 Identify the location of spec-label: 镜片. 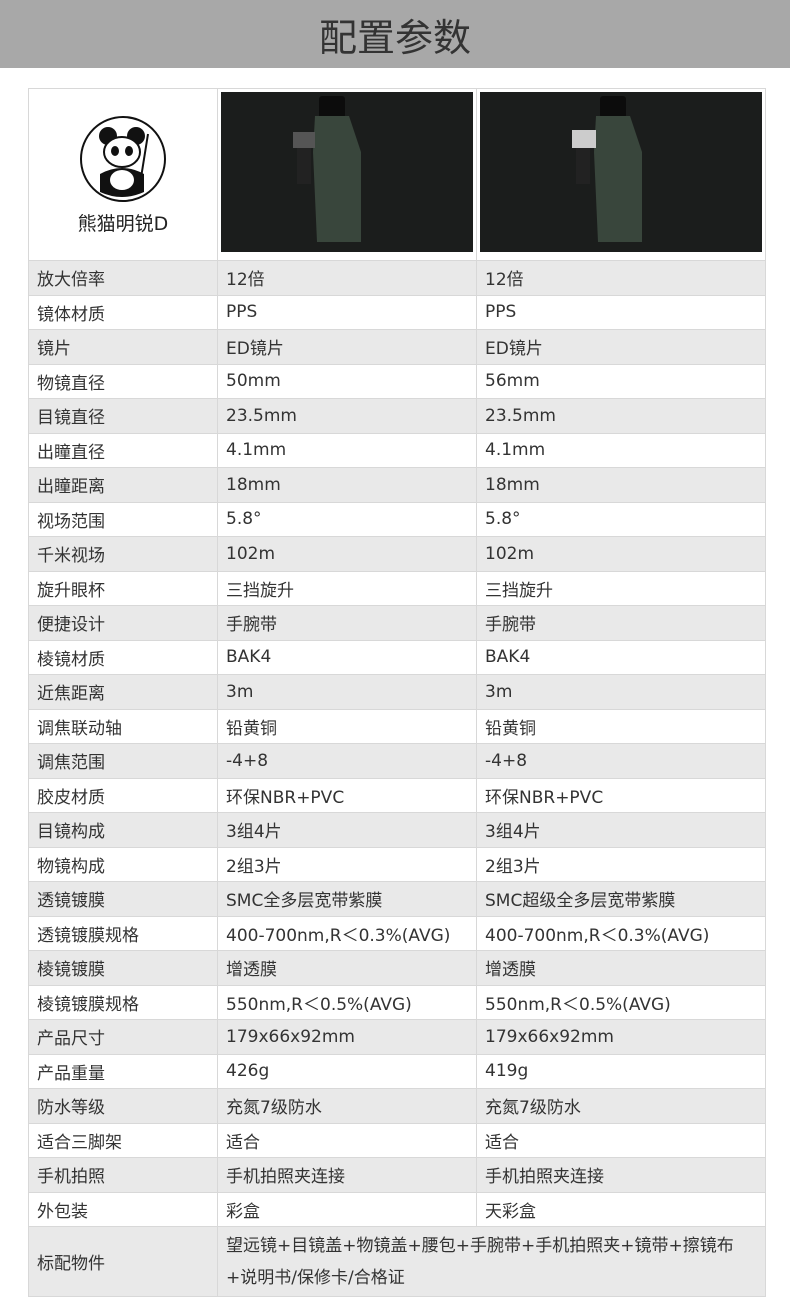
(123, 347).